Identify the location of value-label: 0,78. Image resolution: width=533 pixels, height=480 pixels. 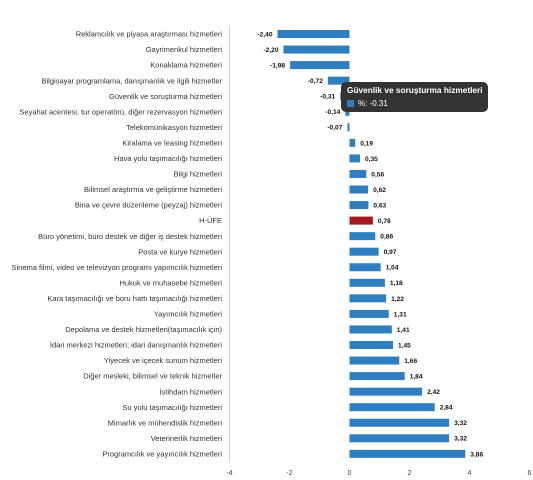
(384, 221).